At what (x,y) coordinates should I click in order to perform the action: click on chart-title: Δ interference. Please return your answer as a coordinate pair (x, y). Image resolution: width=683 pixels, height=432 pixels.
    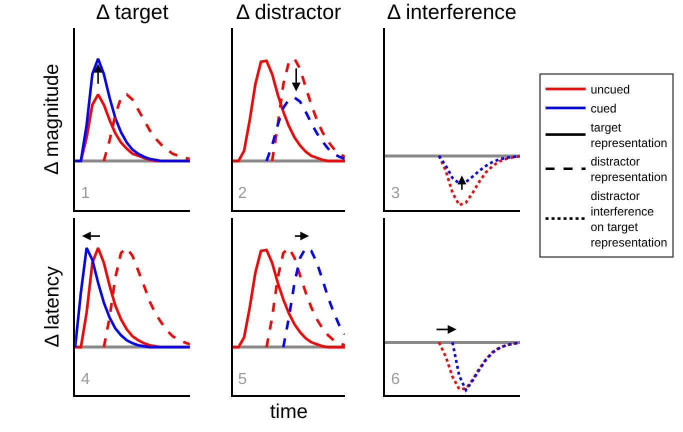
    Looking at the image, I should click on (452, 12).